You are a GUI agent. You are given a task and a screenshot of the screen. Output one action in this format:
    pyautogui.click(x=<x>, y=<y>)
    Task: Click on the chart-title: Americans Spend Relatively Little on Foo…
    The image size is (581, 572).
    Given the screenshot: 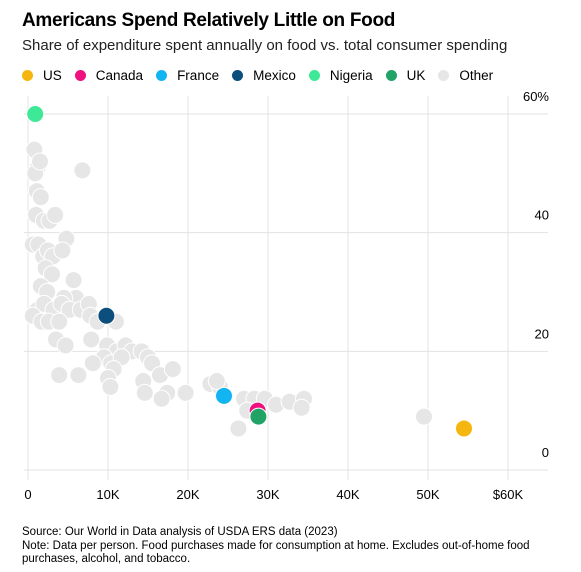 What is the action you would take?
    pyautogui.click(x=209, y=20)
    